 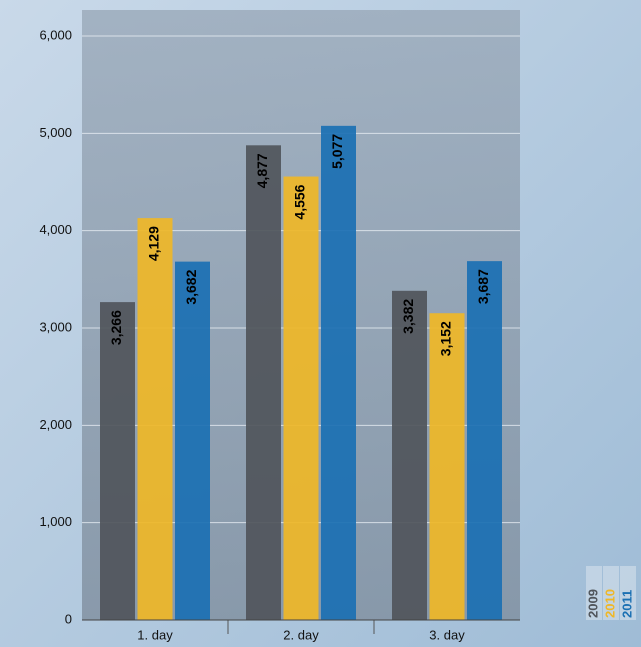 I want to click on y-tick-label: 6,000, so click(x=55, y=34).